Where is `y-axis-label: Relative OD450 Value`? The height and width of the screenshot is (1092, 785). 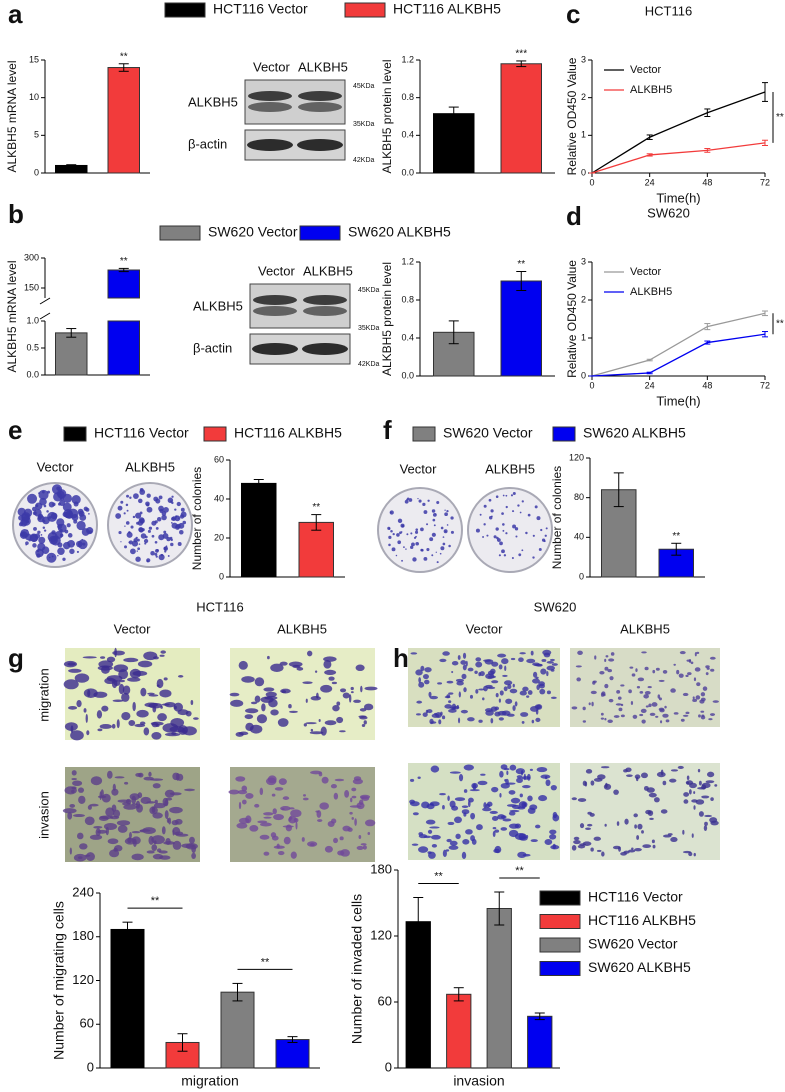 y-axis-label: Relative OD450 Value is located at coordinates (572, 319).